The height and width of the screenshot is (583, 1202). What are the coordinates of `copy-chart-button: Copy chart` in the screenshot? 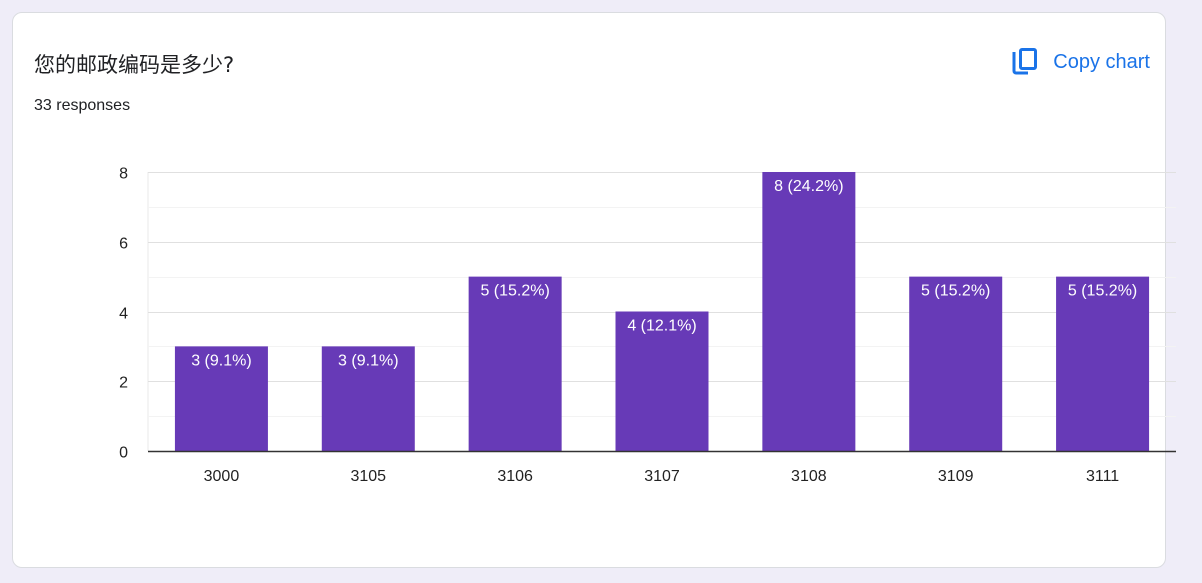 It's located at (1078, 62).